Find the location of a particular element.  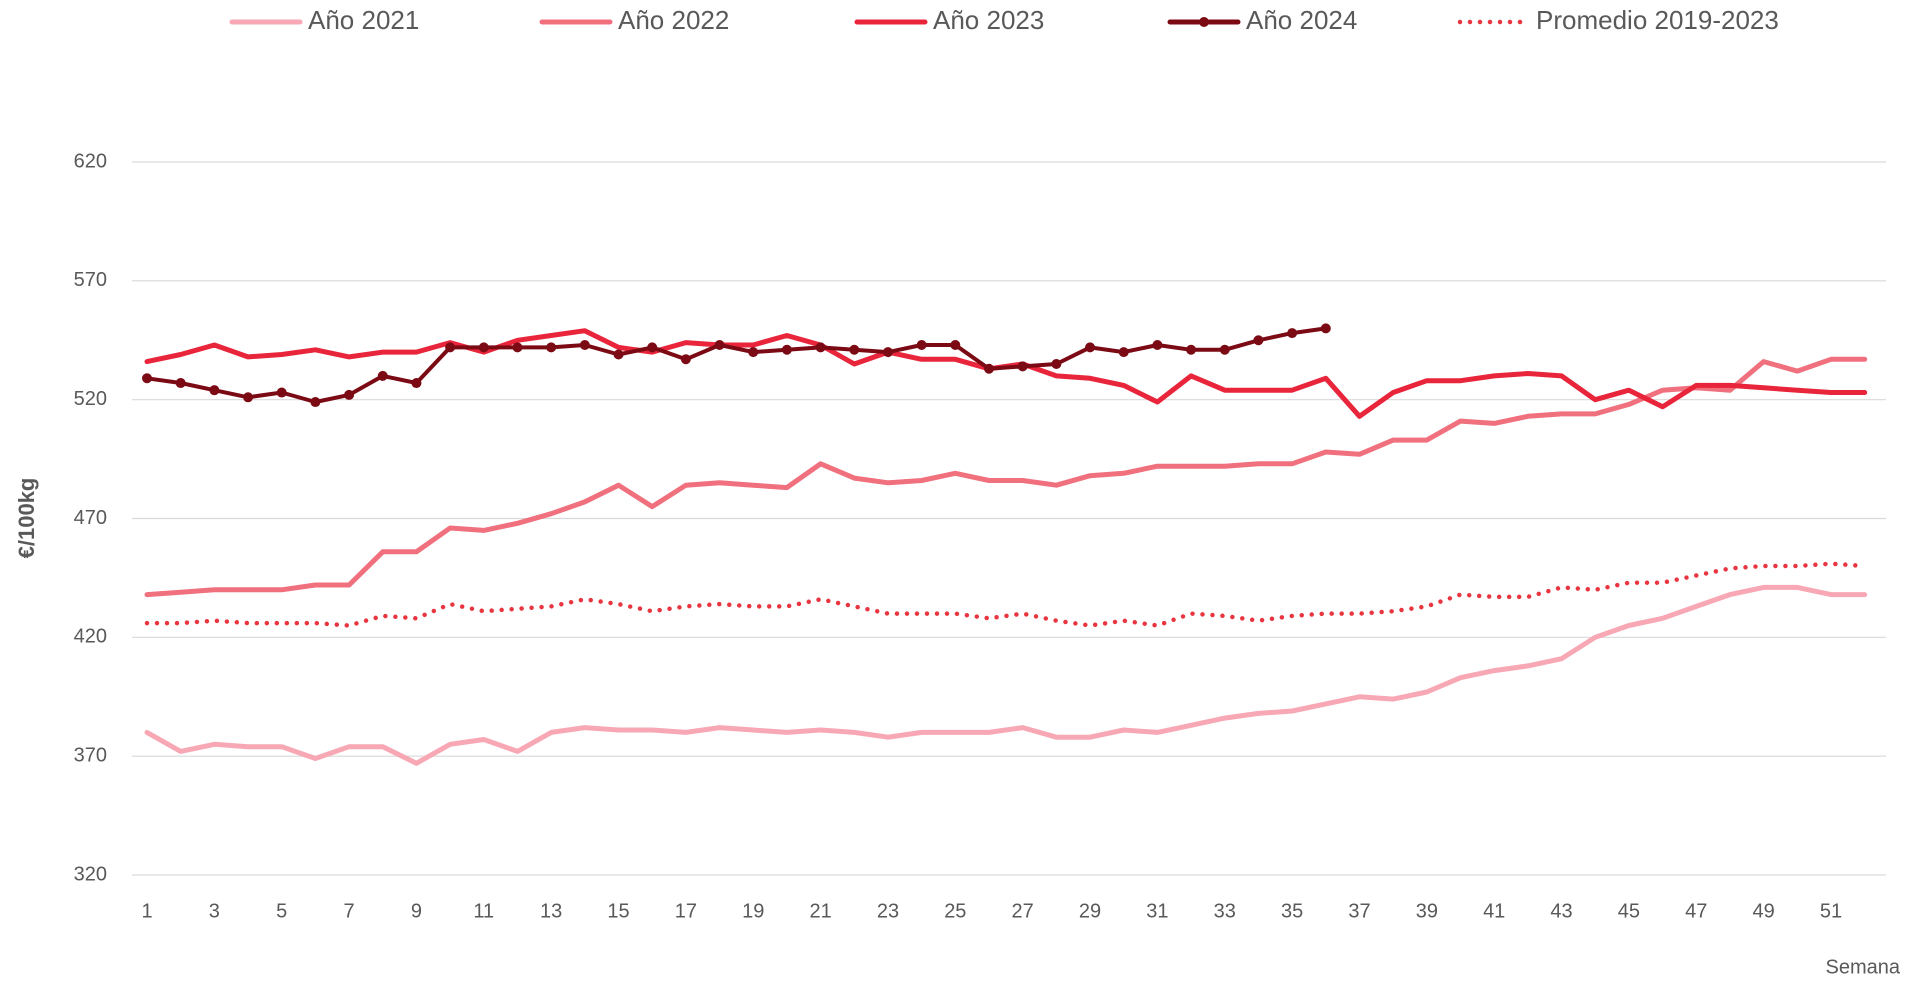

y-tick-label: 520 is located at coordinates (90, 399).